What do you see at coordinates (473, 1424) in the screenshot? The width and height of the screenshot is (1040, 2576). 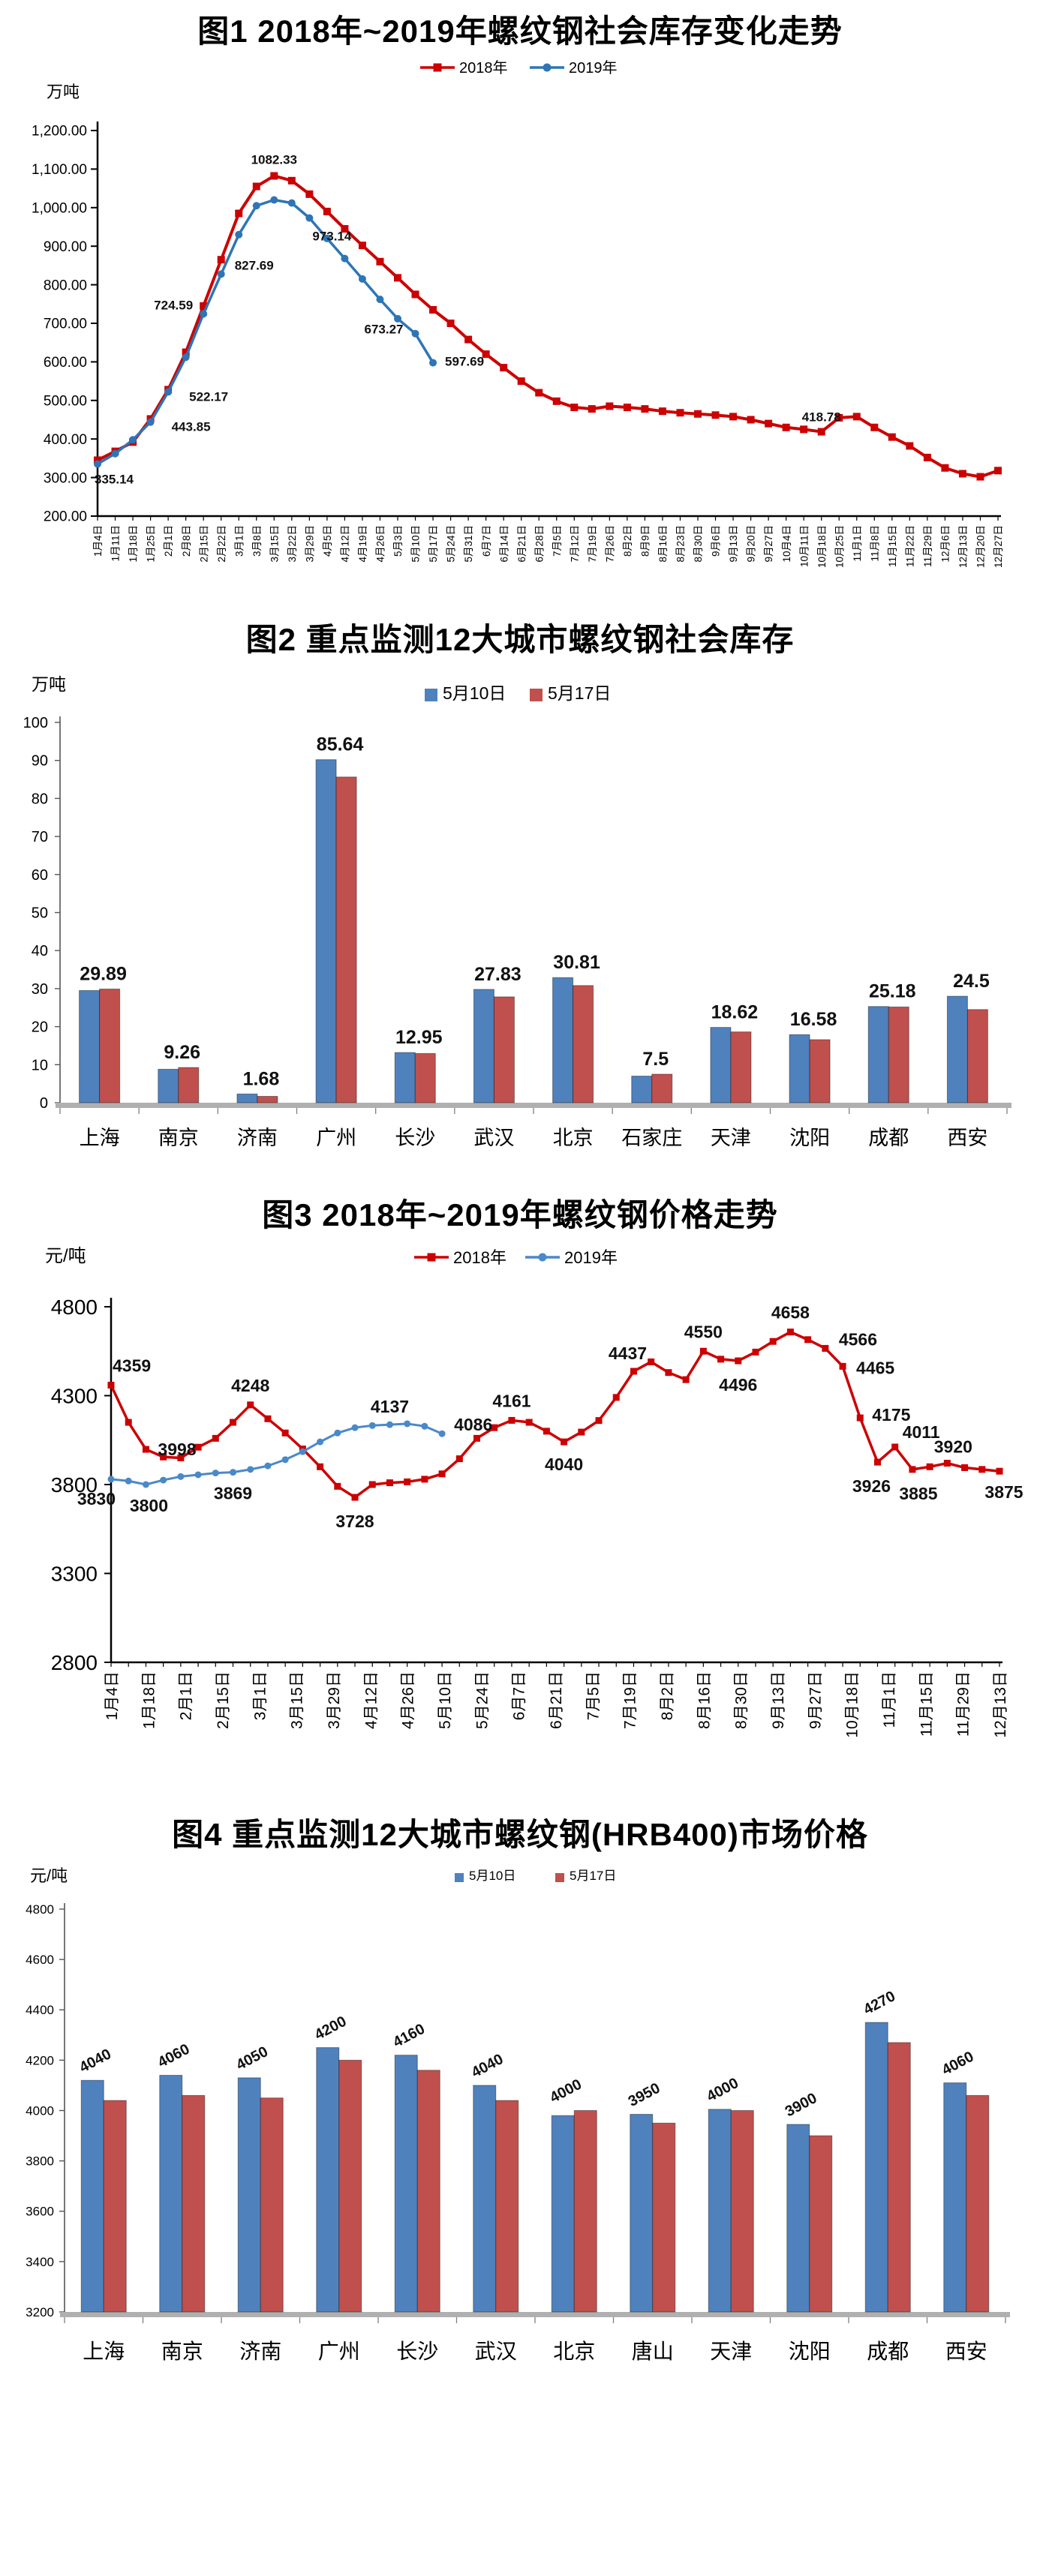 I see `data-label: 4086` at bounding box center [473, 1424].